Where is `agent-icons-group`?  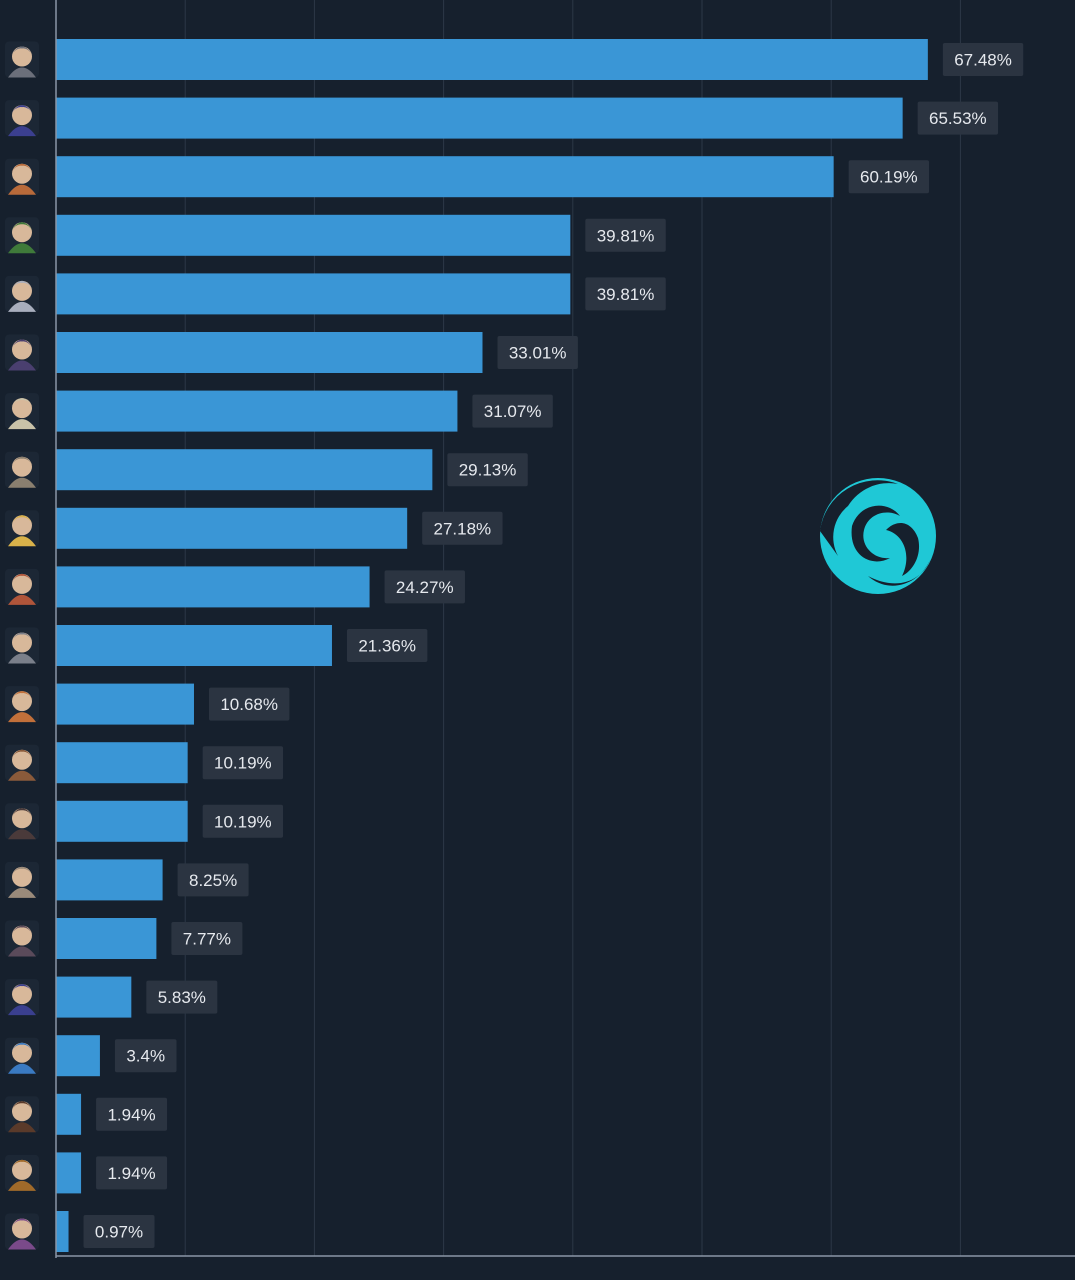
agent-icons-group is located at coordinates (22, 645).